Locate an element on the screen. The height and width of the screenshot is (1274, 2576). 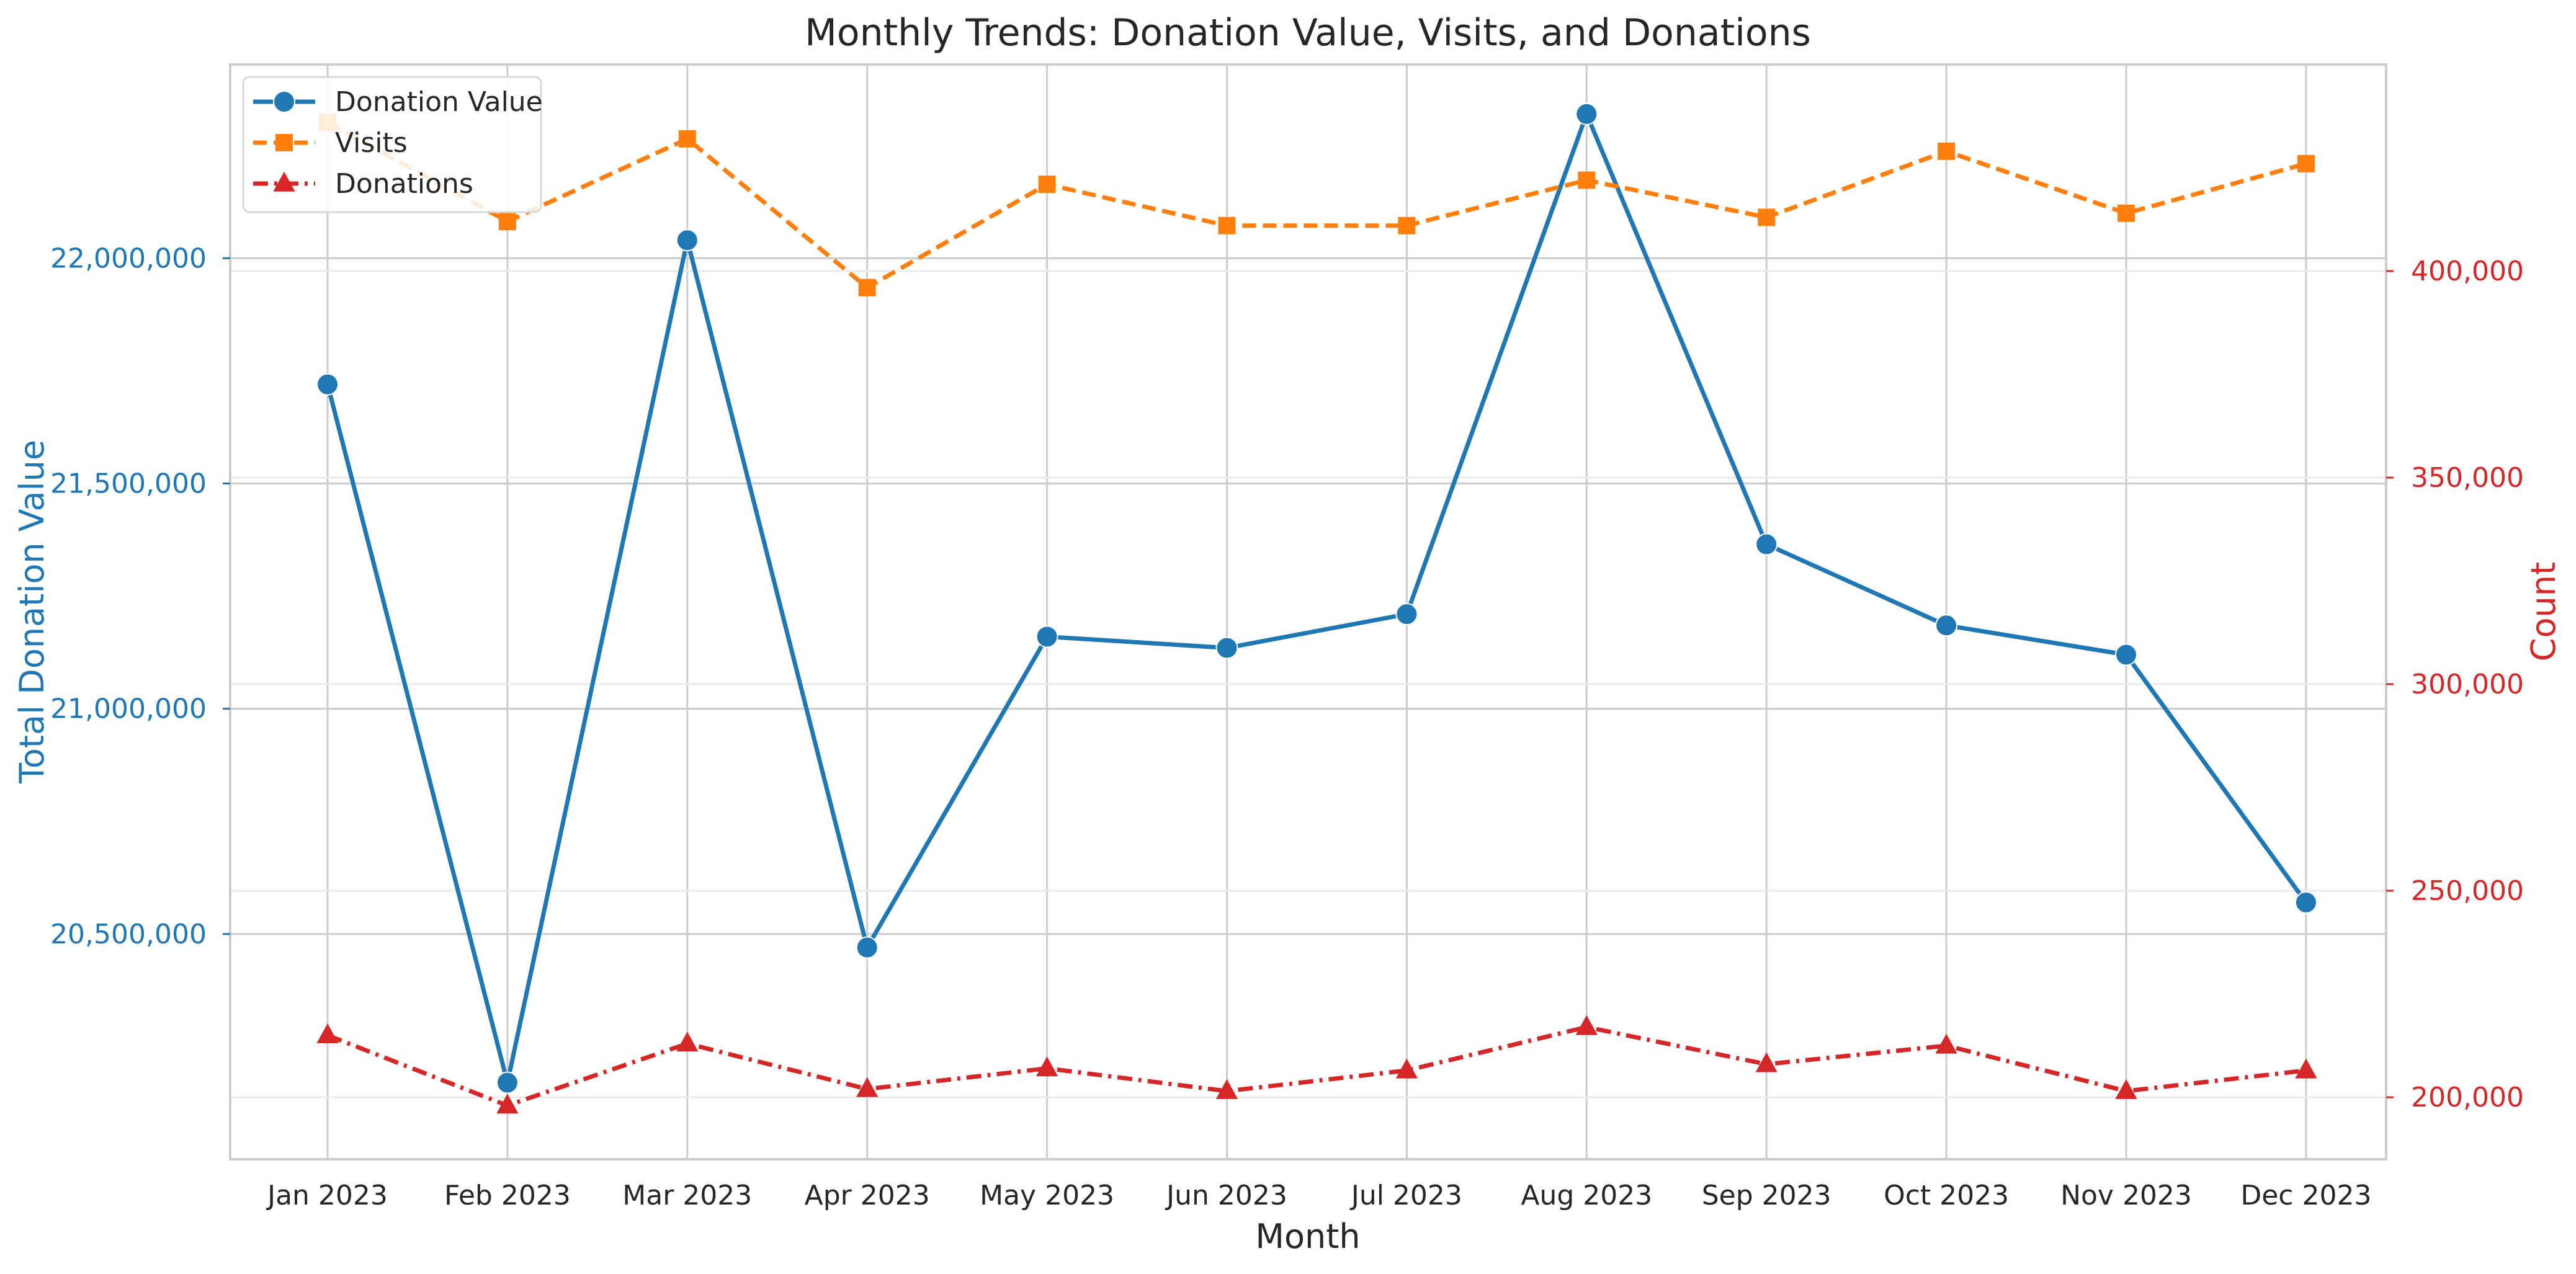
y-right-tick-label: 300,000 is located at coordinates (2467, 684).